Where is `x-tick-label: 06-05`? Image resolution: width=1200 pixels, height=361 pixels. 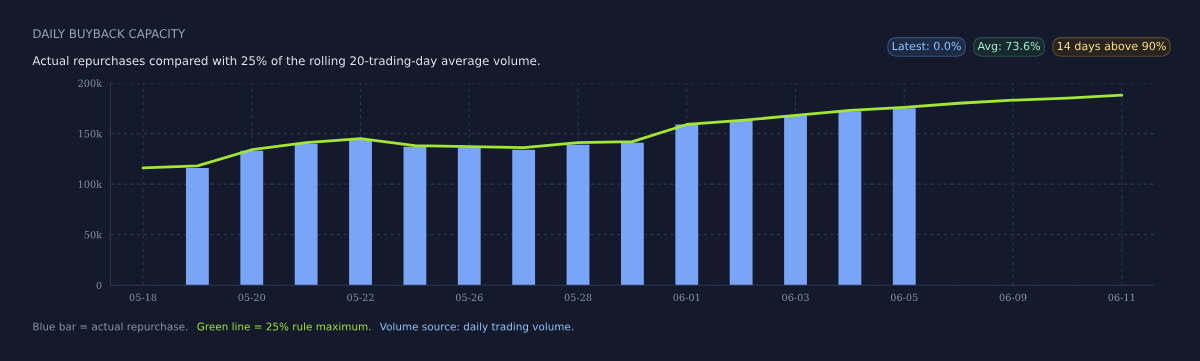
x-tick-label: 06-05 is located at coordinates (904, 297).